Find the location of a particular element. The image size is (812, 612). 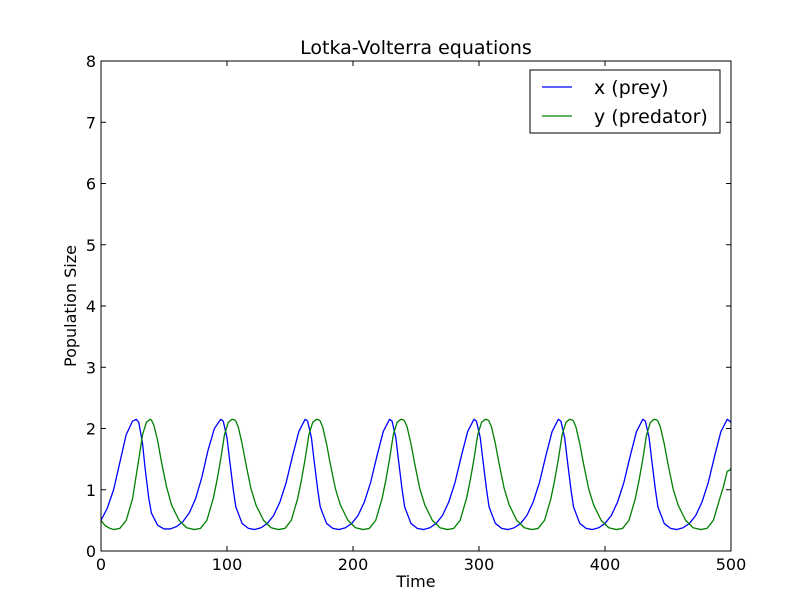

y-tick-label: 3 is located at coordinates (91, 367).